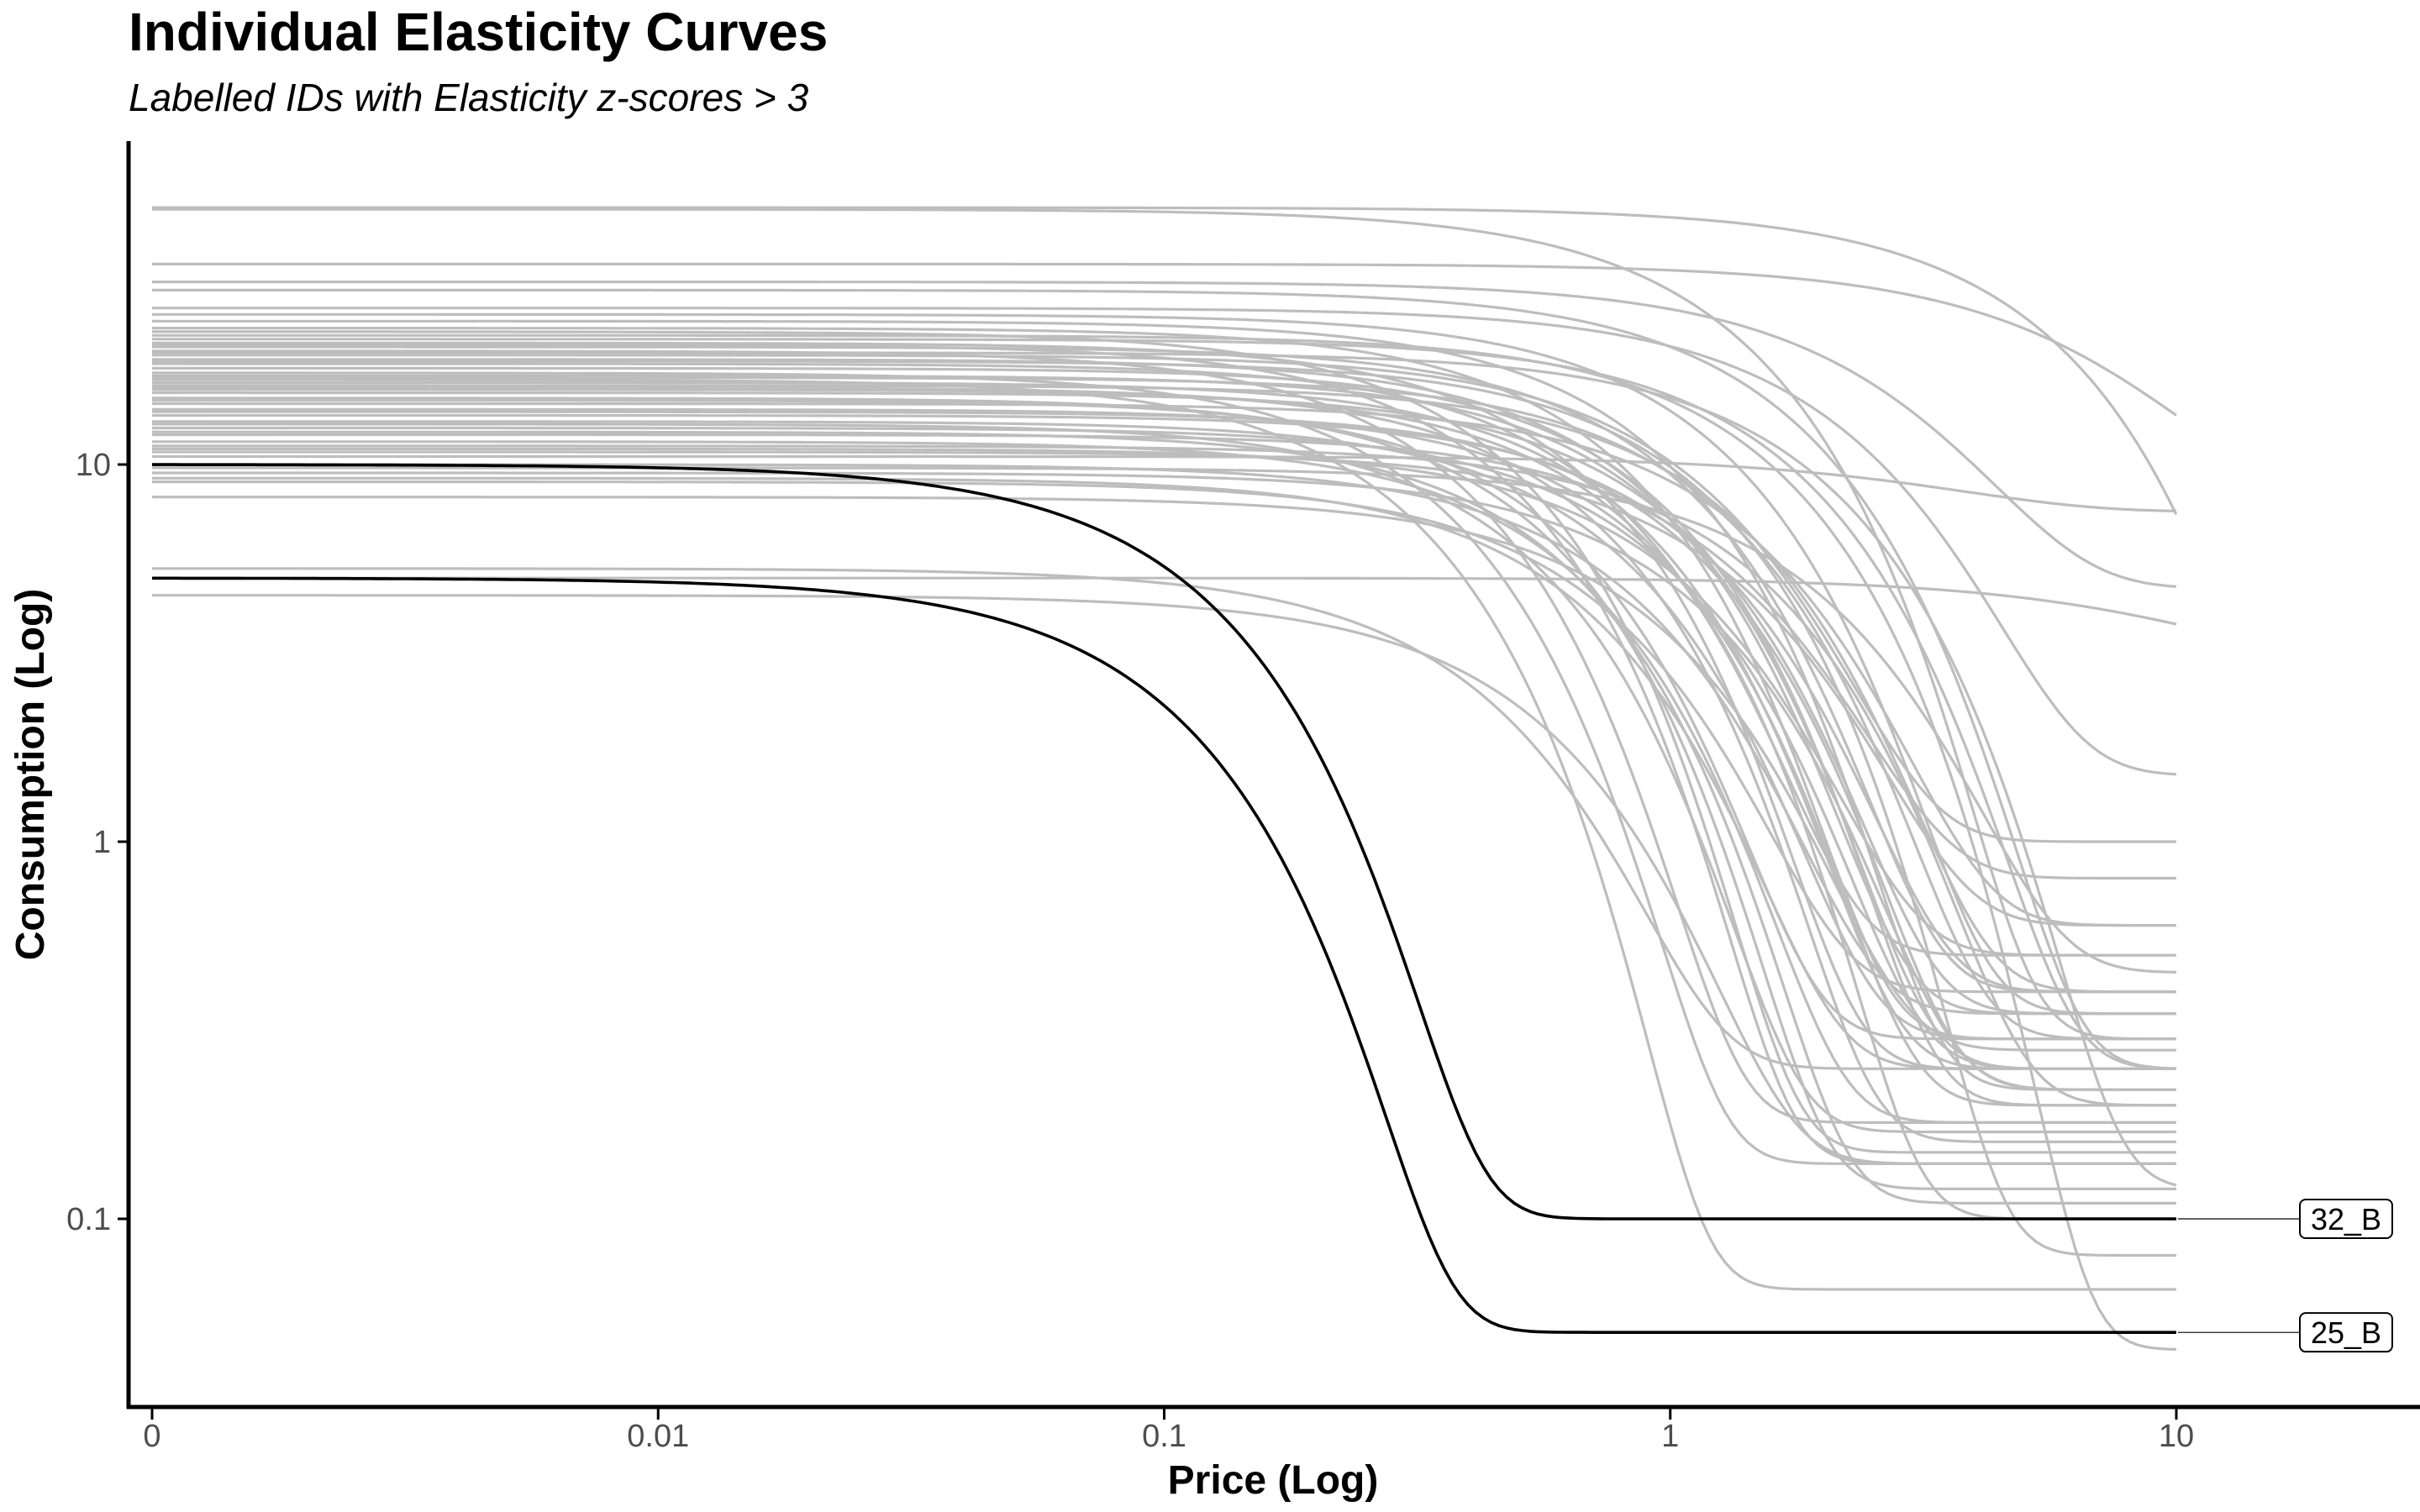 The image size is (2420, 1512). Describe the element at coordinates (2176, 1436) in the screenshot. I see `x-tick-label: 10` at that location.